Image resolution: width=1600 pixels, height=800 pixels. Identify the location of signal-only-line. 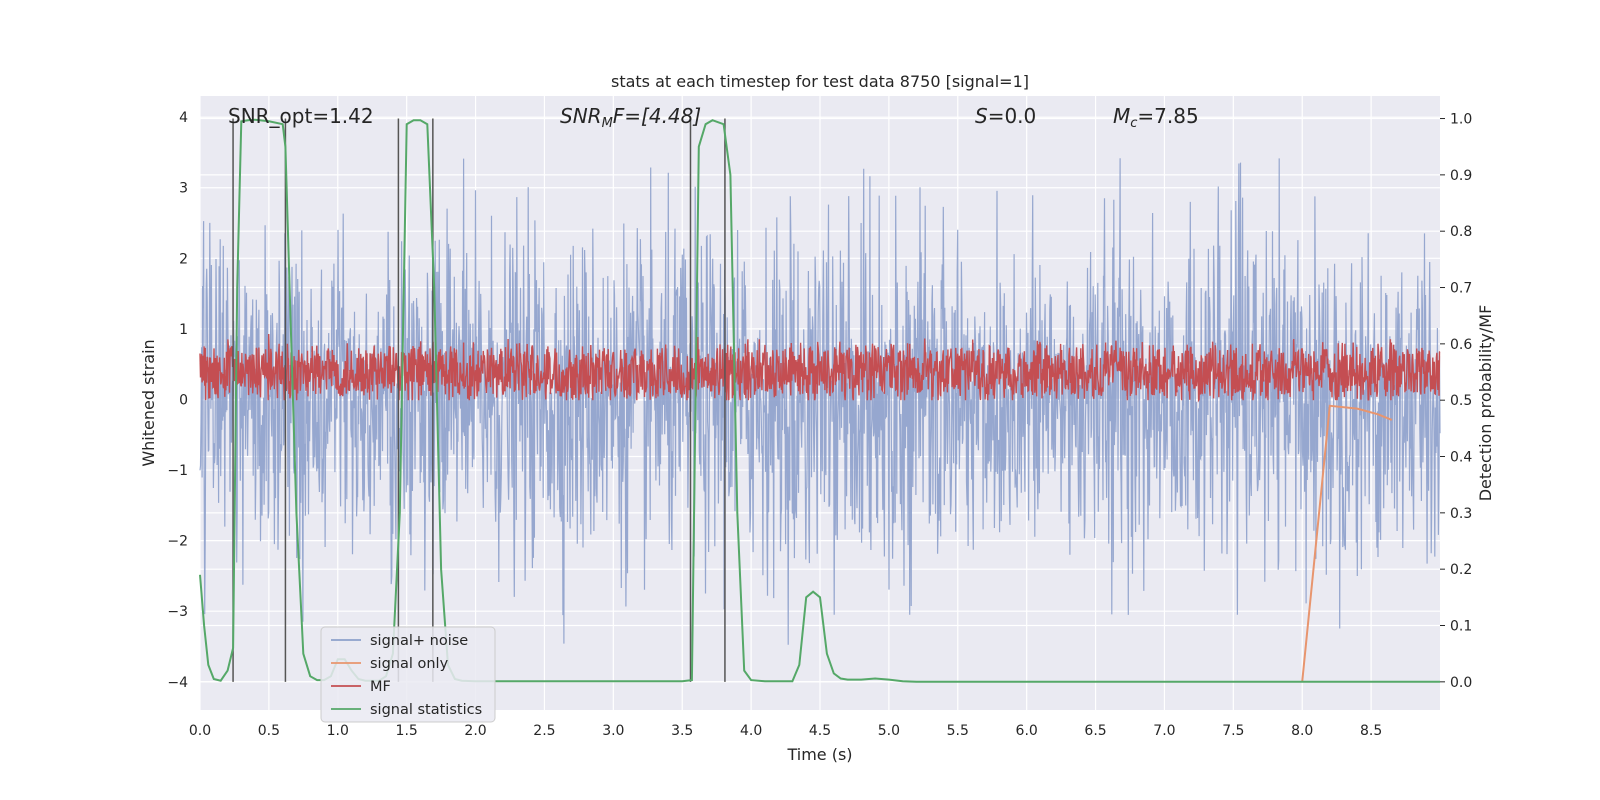
(1347, 543).